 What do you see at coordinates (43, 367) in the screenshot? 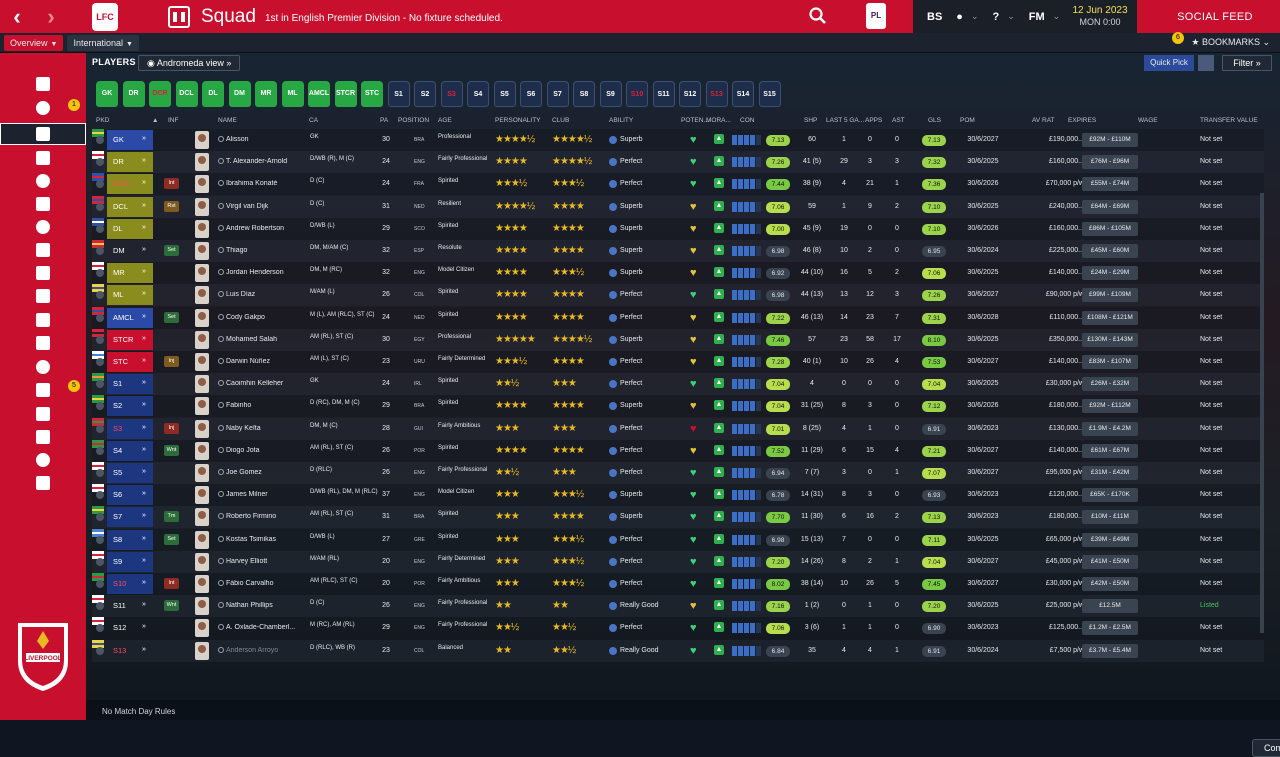
I see `sidebar-item-scouting` at bounding box center [43, 367].